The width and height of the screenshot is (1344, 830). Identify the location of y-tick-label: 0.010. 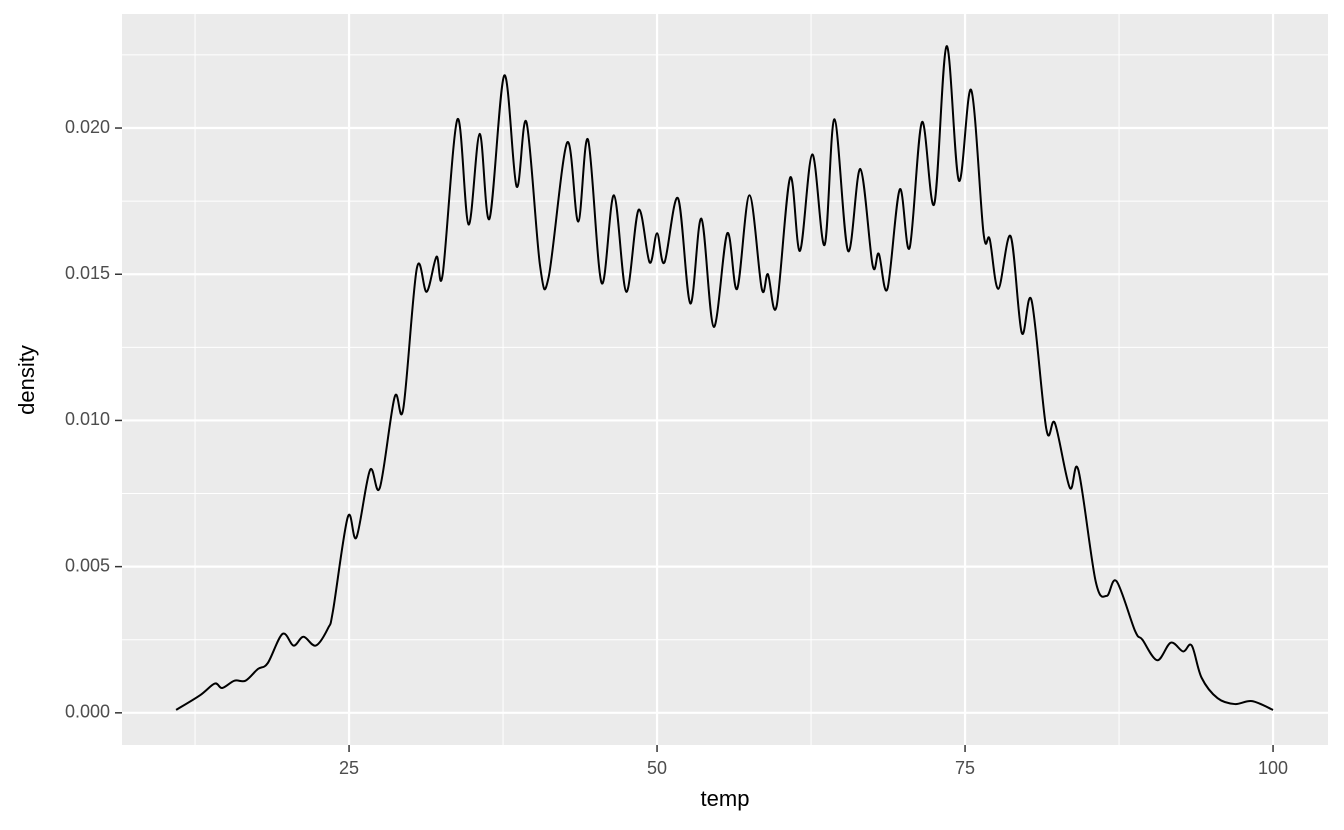
(87, 419).